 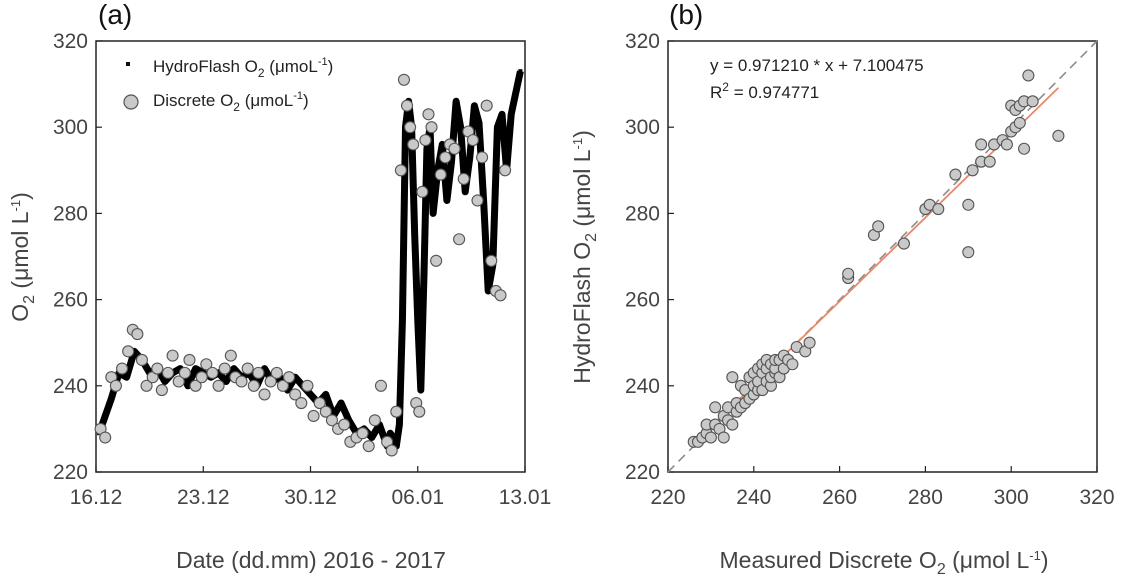 I want to click on x-tick-label: 06.01, so click(x=417, y=497).